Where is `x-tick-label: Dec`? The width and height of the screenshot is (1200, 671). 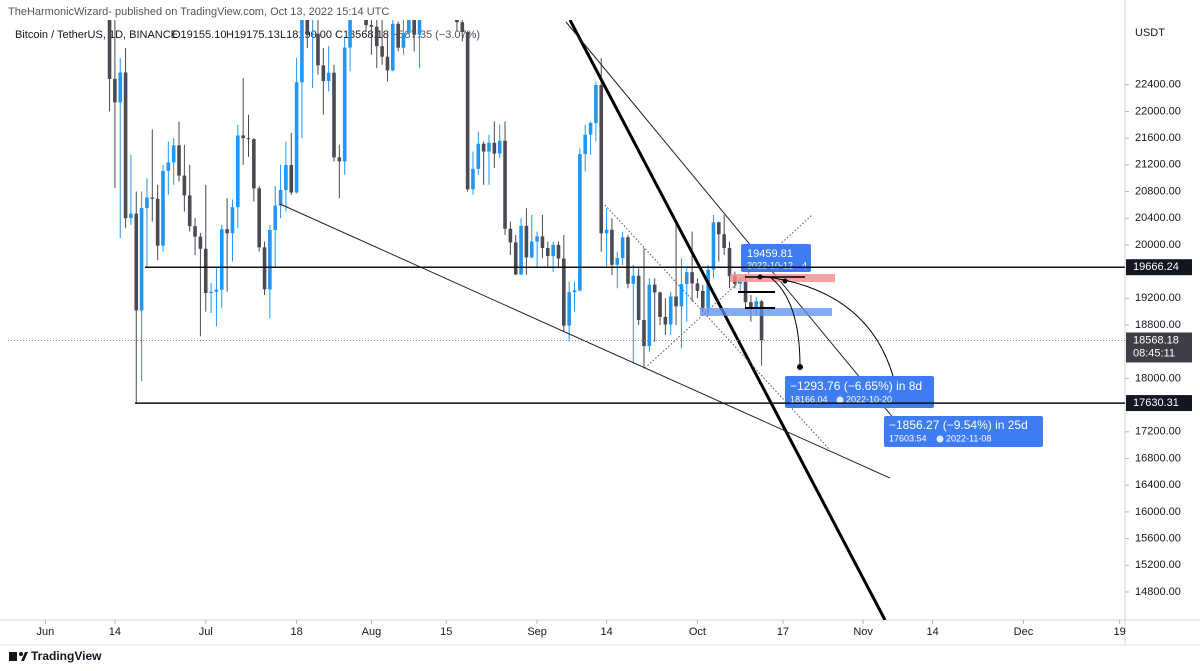
x-tick-label: Dec is located at coordinates (1024, 632).